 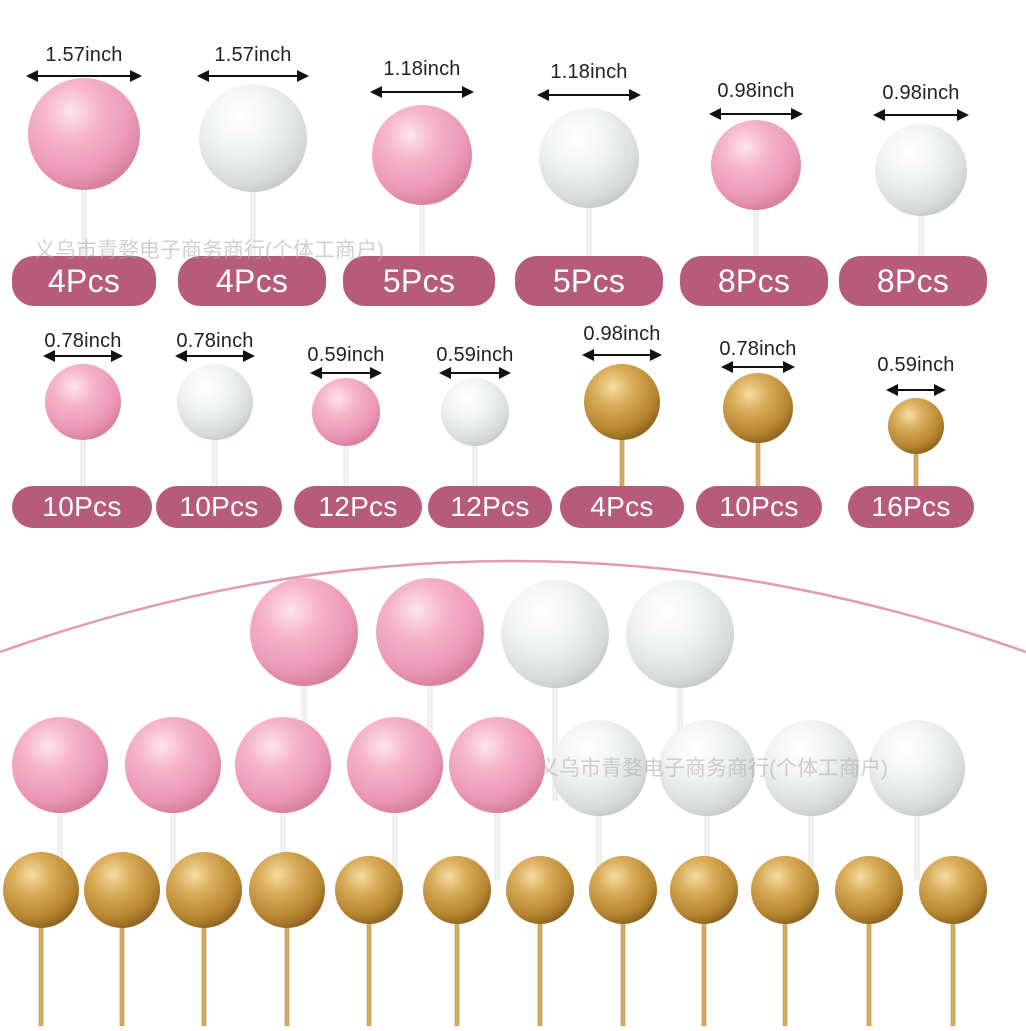 What do you see at coordinates (422, 69) in the screenshot?
I see `size-label: 1.18inch` at bounding box center [422, 69].